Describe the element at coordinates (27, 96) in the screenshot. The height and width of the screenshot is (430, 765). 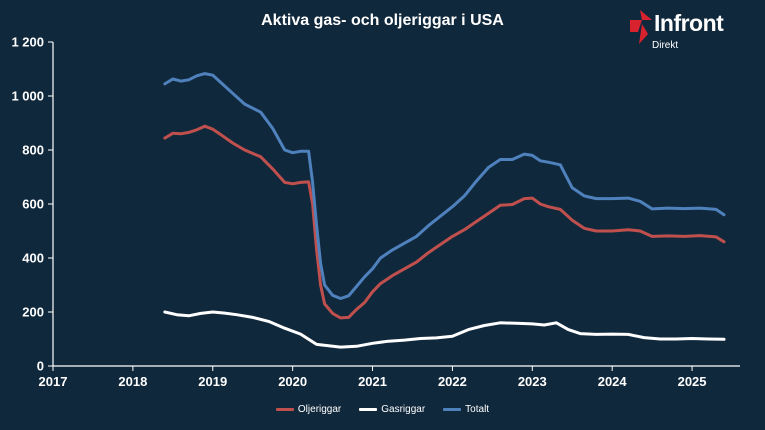
I see `y-tick-label: 1 000` at that location.